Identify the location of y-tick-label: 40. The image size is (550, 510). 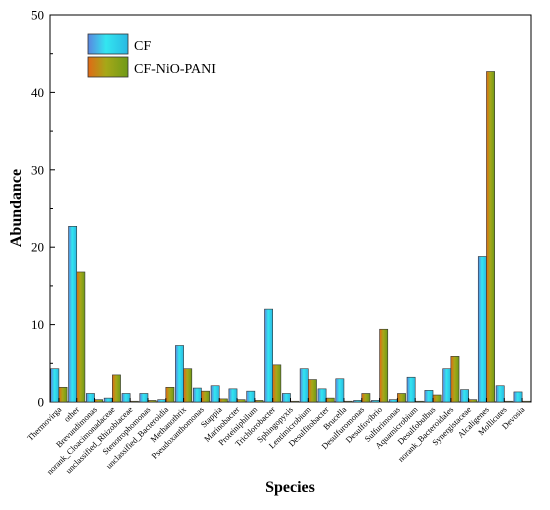
(37, 92).